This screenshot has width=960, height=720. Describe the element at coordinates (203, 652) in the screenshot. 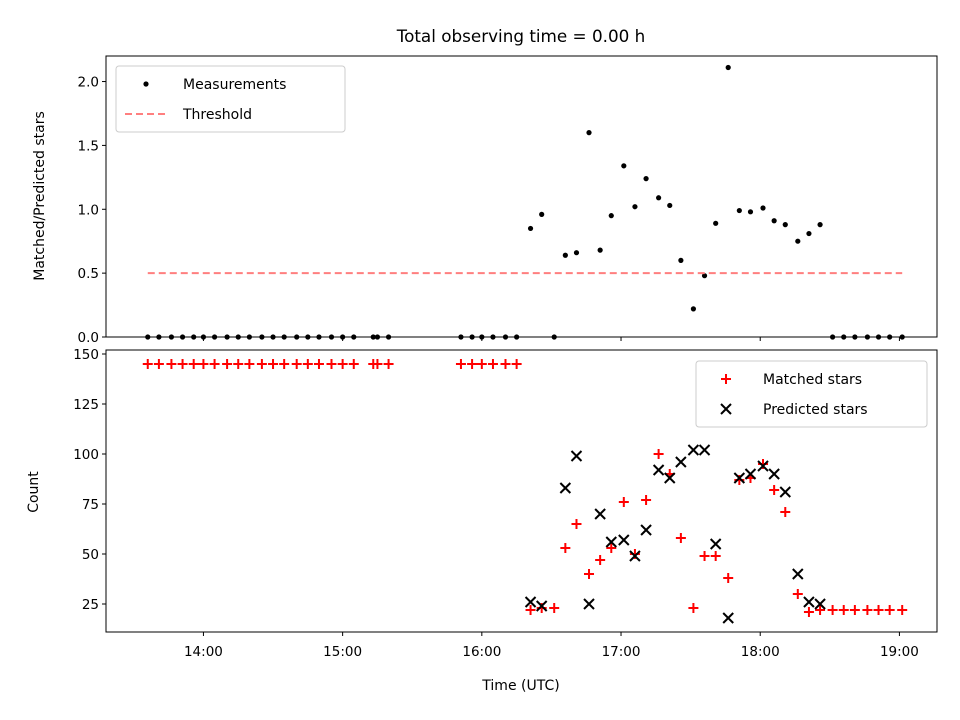

I see `x-tick-label: 14:00` at that location.